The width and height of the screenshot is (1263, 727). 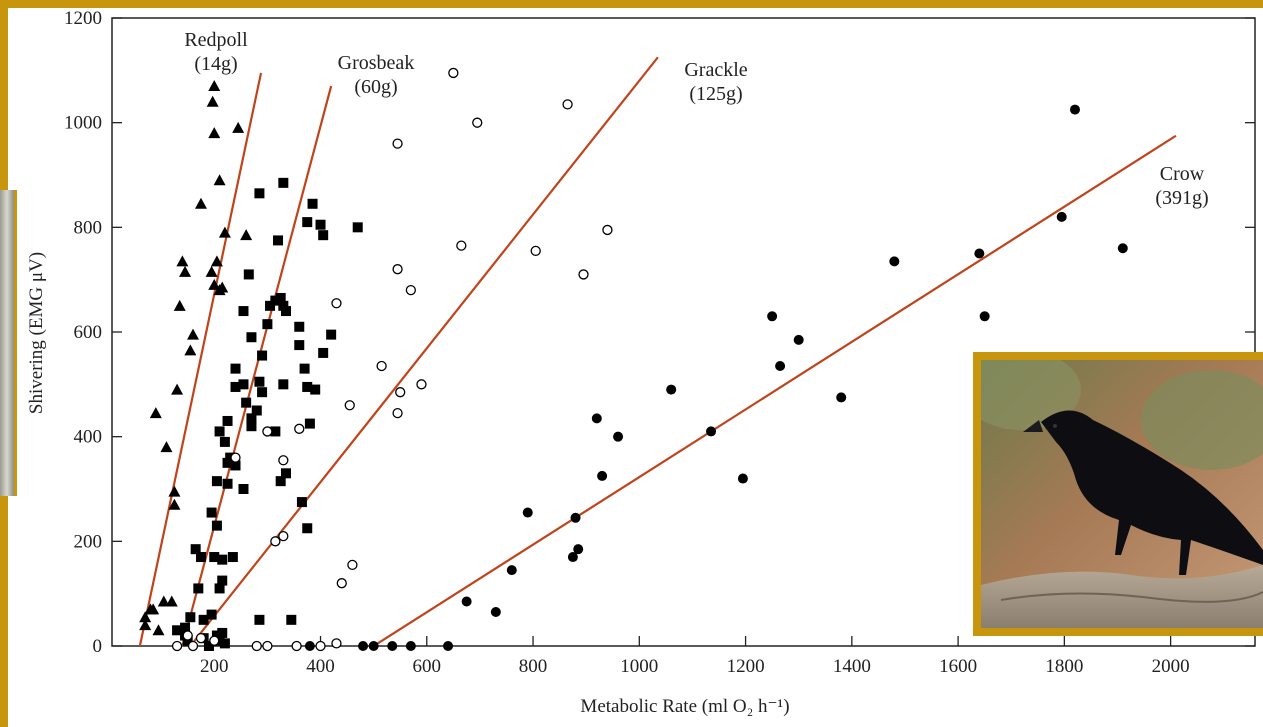 What do you see at coordinates (88, 541) in the screenshot?
I see `y-tick-label: 200` at bounding box center [88, 541].